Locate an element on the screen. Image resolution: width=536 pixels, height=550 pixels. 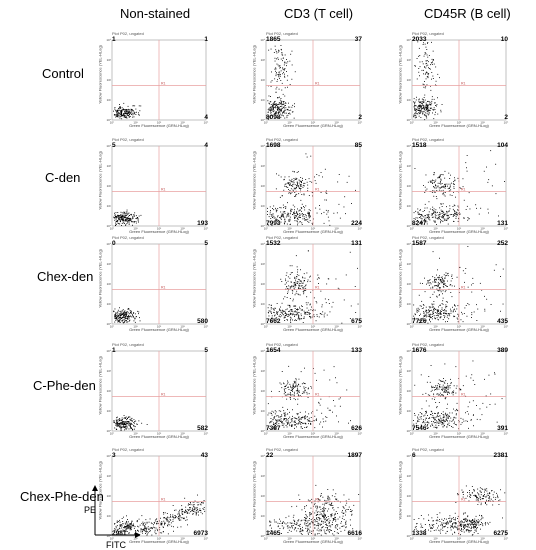
gate-label: R1 is located at coordinates (163, 500).